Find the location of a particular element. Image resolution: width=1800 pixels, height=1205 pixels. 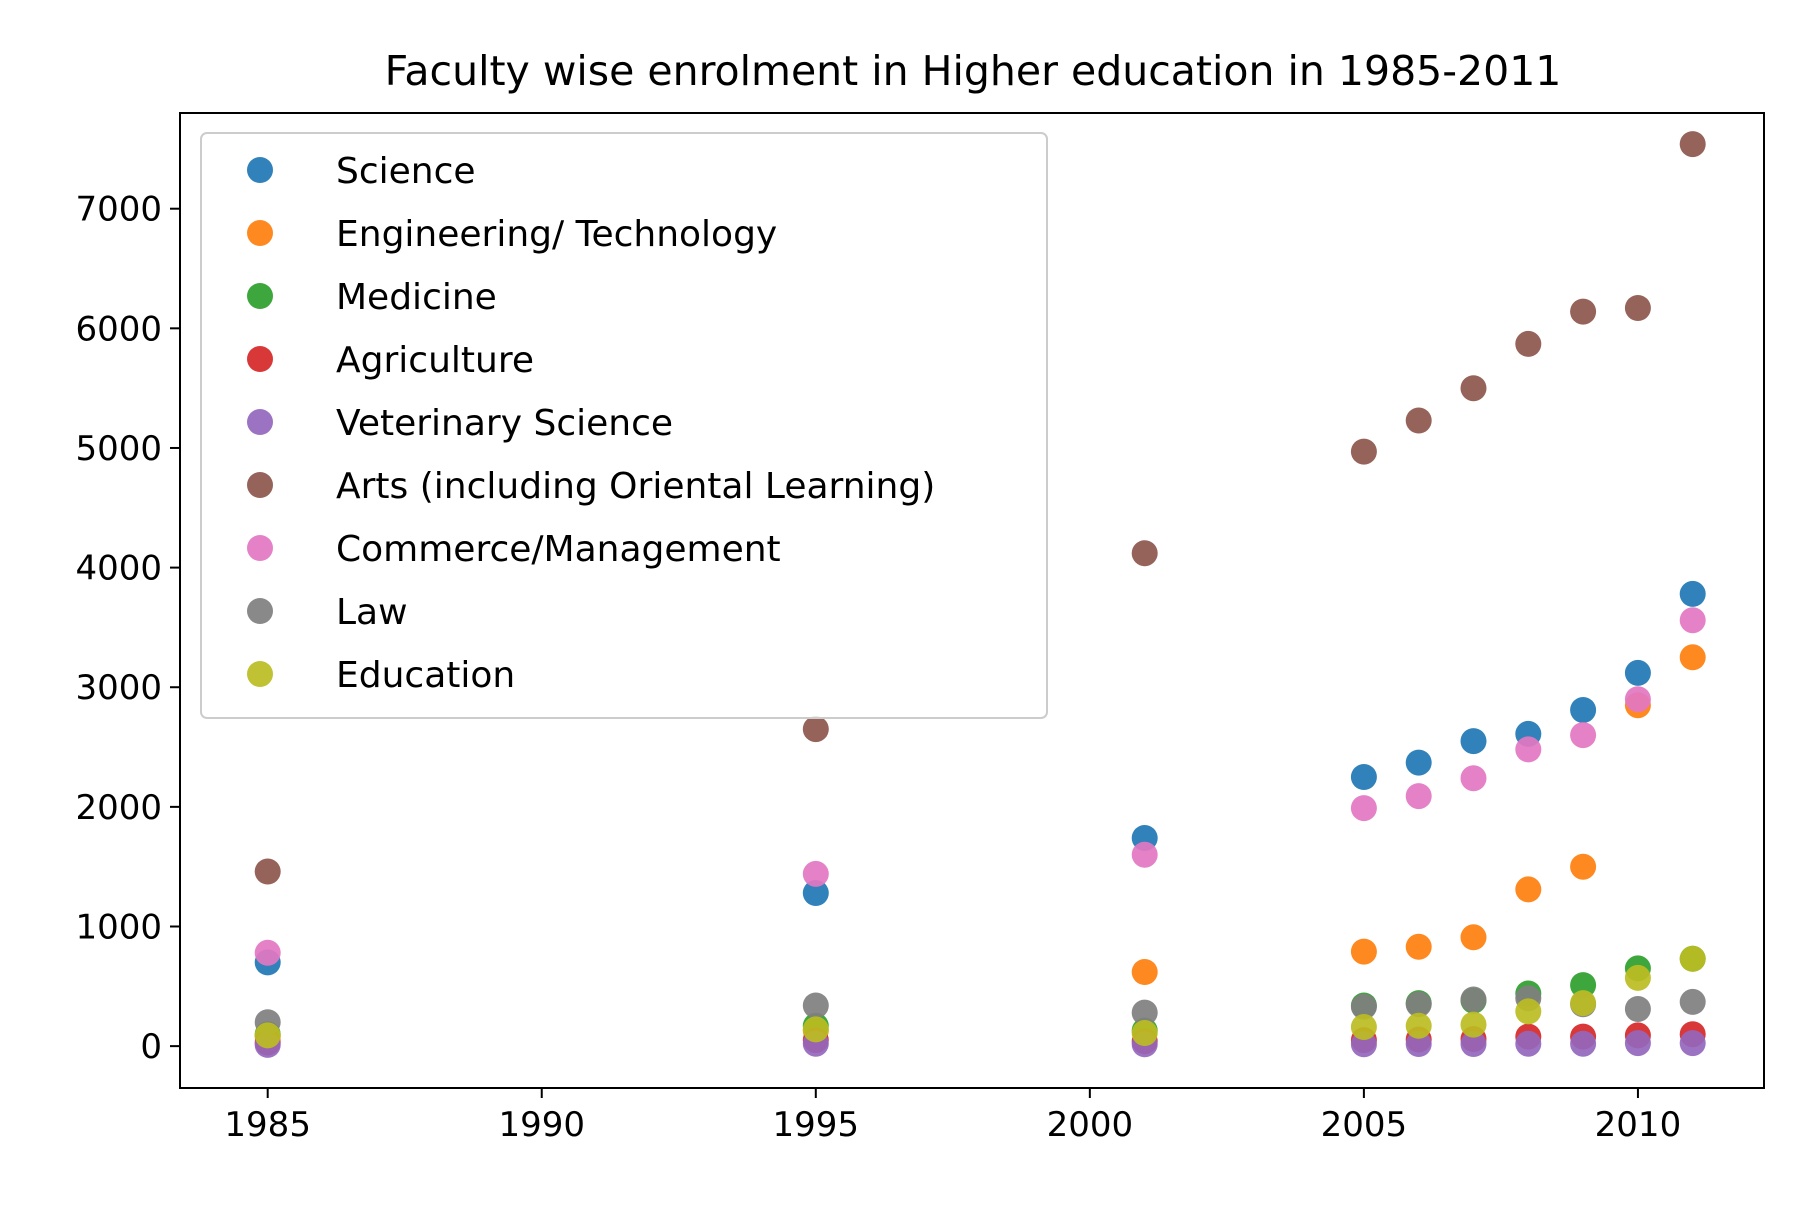

legend-label: Arts (including Oriental Learning) is located at coordinates (635, 486).